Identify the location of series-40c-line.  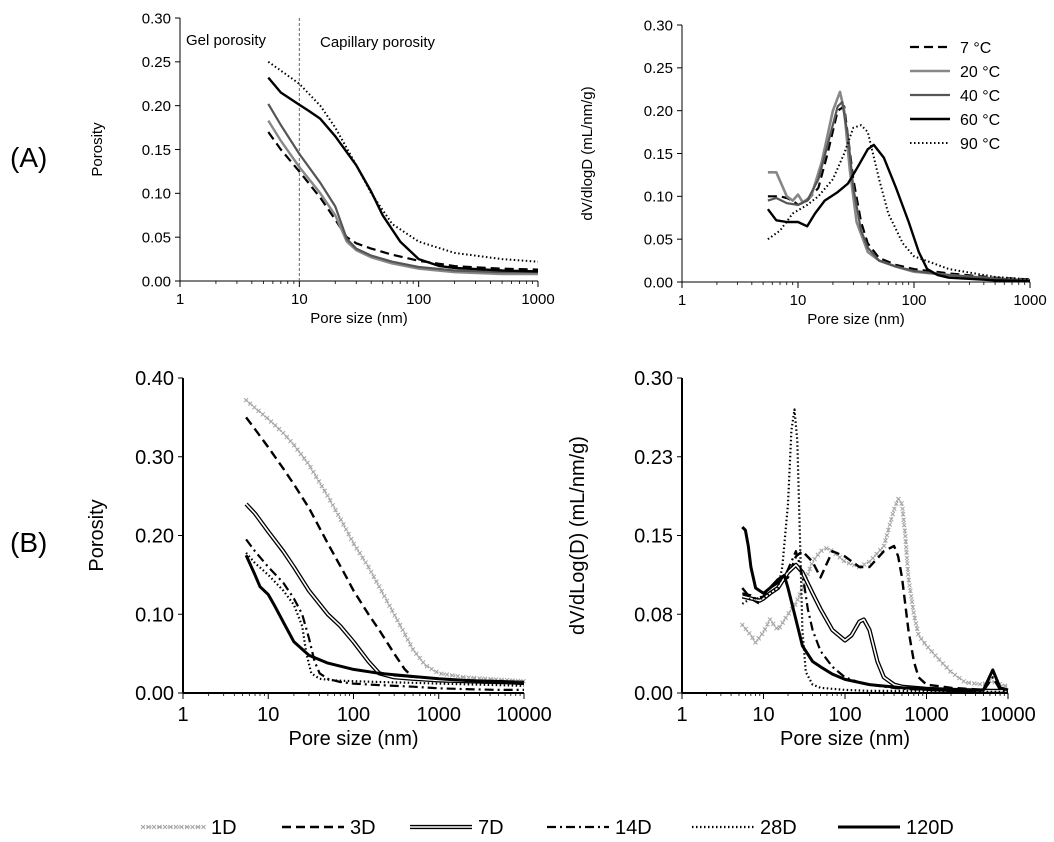
(899, 191).